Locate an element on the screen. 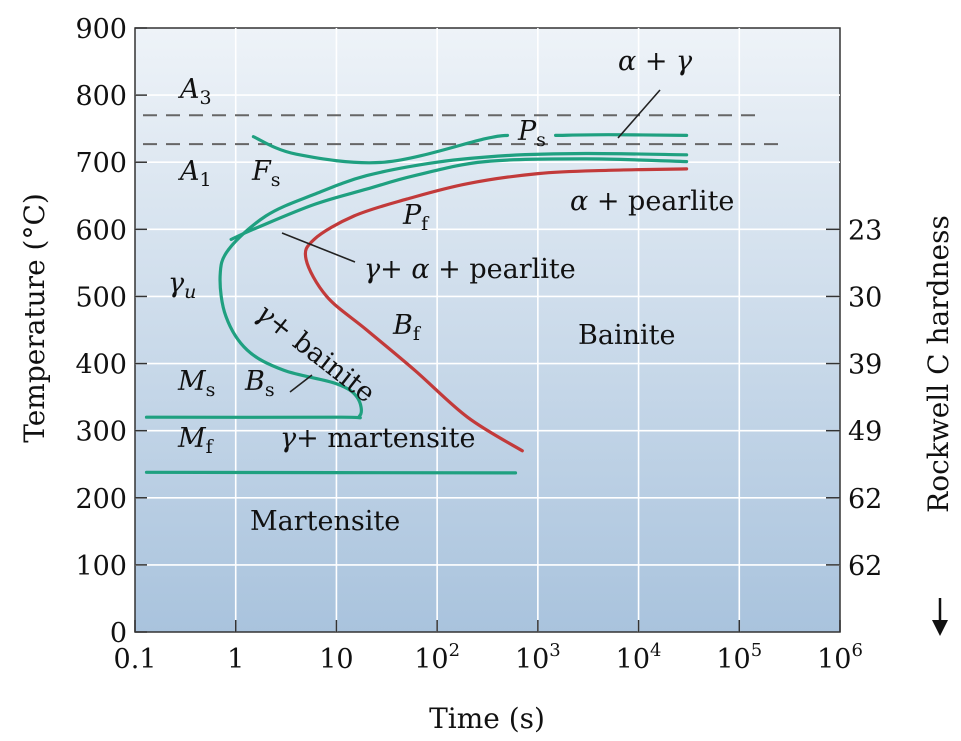 The height and width of the screenshot is (741, 961). reference-lines is located at coordinates (461, 130).